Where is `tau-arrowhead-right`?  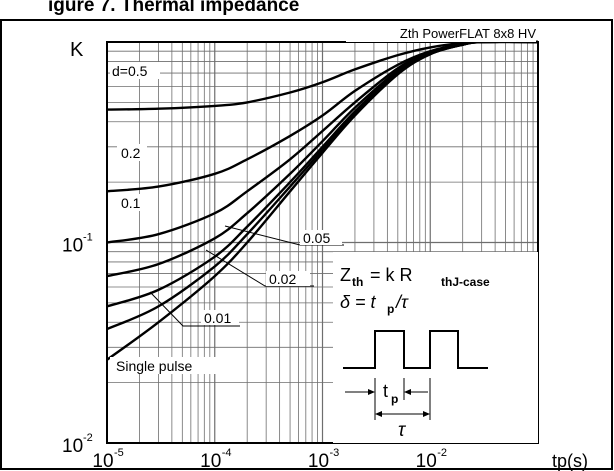
tau-arrowhead-right is located at coordinates (426, 414).